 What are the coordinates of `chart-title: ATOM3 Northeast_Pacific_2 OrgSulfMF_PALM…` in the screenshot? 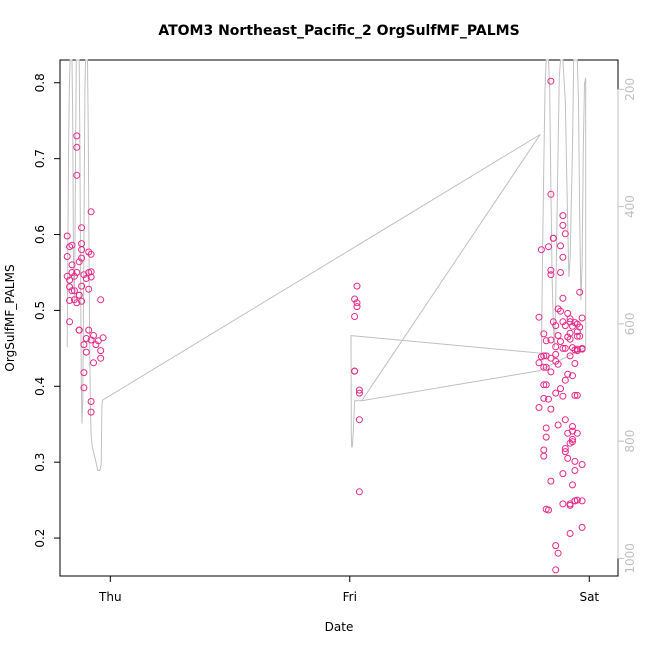 It's located at (338, 31).